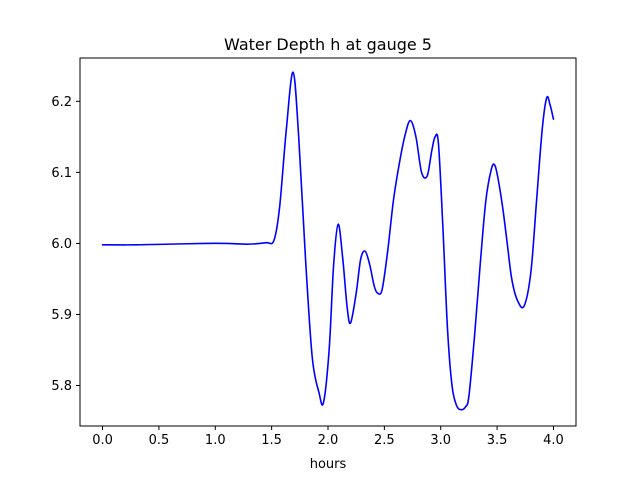 Image resolution: width=640 pixels, height=480 pixels. What do you see at coordinates (102, 440) in the screenshot?
I see `x-tick-label: 0.0` at bounding box center [102, 440].